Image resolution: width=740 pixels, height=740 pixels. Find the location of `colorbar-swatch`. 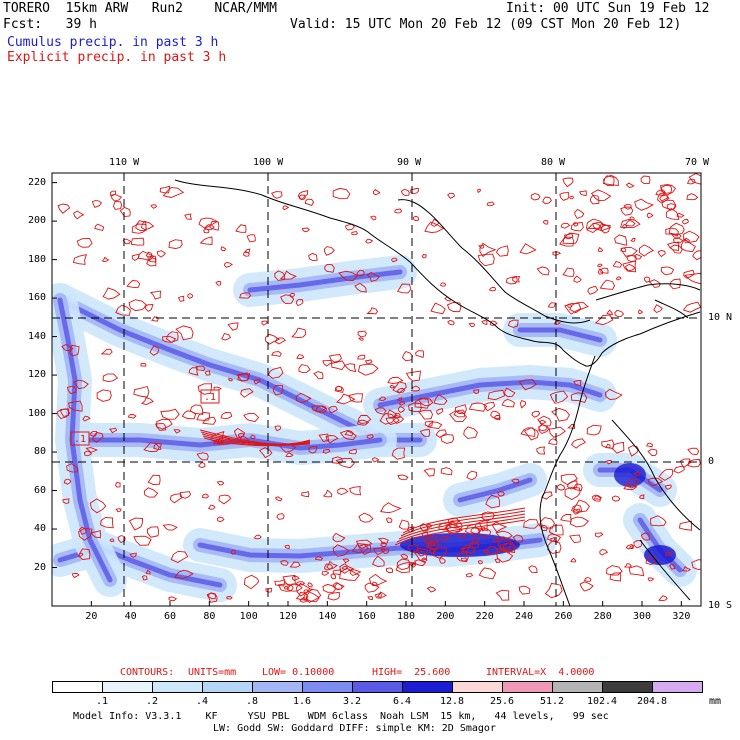

colorbar-swatch is located at coordinates (527, 687).